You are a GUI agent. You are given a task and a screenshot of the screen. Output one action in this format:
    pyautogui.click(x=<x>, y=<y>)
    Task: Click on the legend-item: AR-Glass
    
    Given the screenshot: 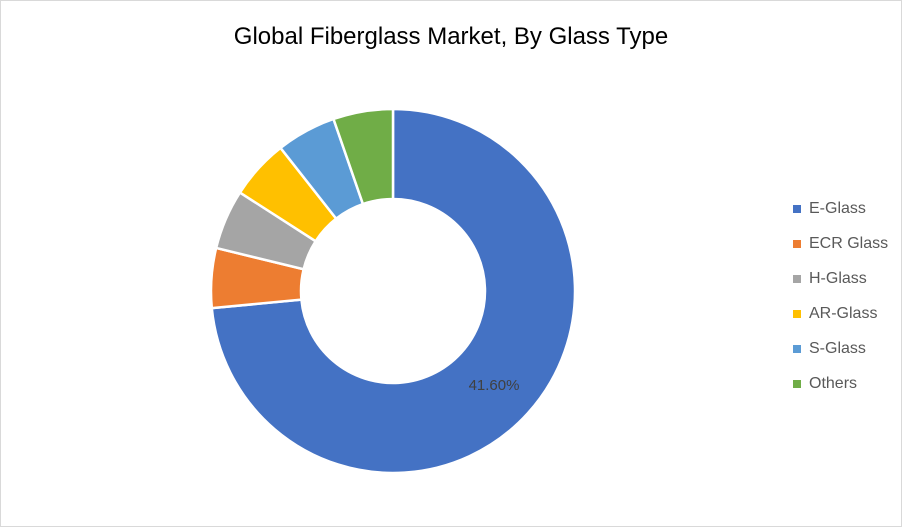 What is the action you would take?
    pyautogui.click(x=840, y=313)
    